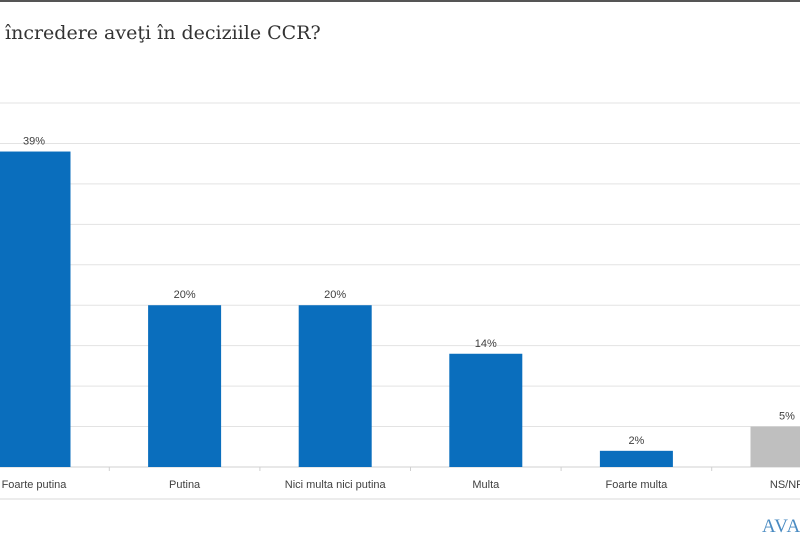 This screenshot has height=538, width=800. I want to click on bar-putina, so click(184, 386).